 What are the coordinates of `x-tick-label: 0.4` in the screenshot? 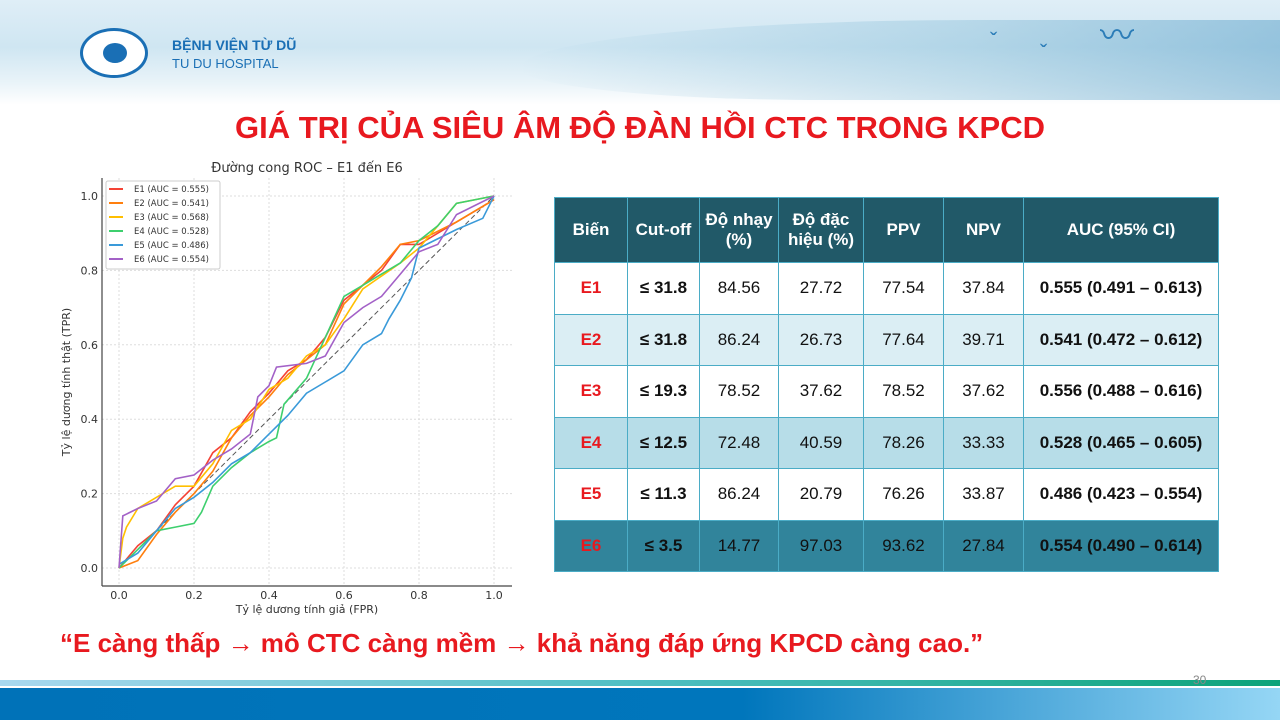 It's located at (269, 595).